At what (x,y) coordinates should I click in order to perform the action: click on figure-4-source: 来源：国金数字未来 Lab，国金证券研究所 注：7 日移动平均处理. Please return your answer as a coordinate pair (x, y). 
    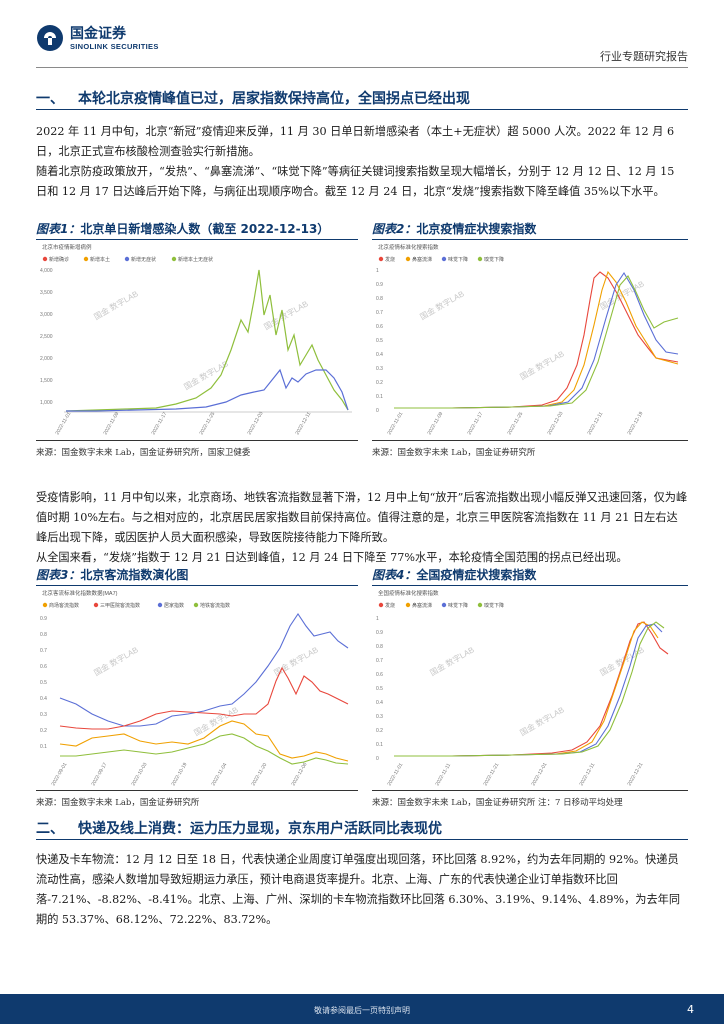
    Looking at the image, I should click on (497, 803).